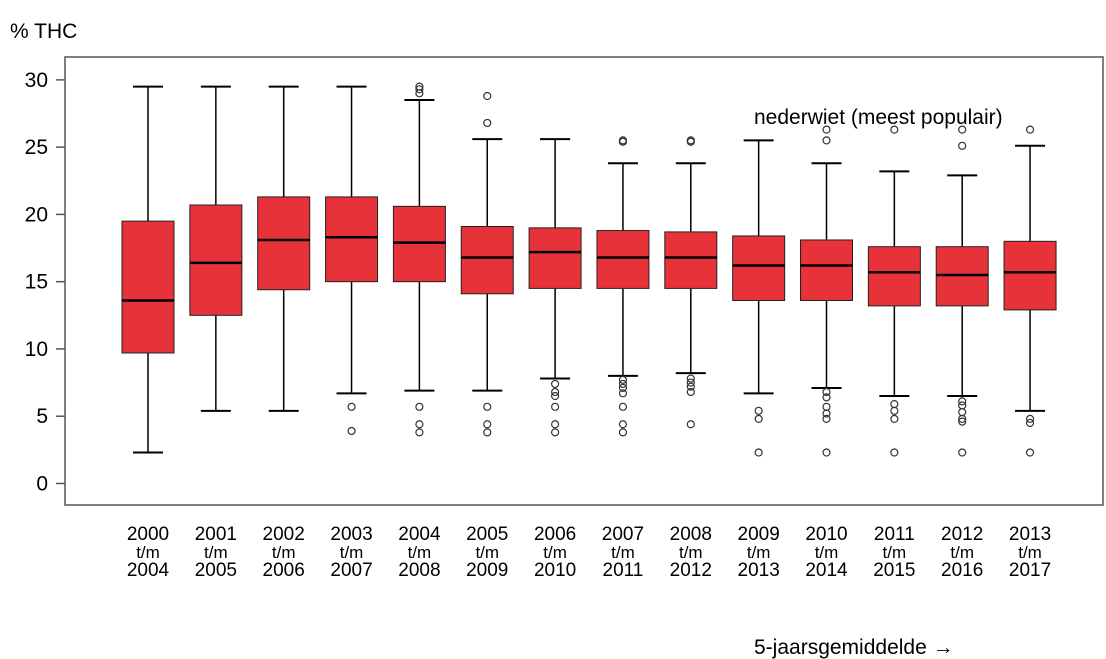  Describe the element at coordinates (42, 483) in the screenshot. I see `y-tick-label: 0` at that location.